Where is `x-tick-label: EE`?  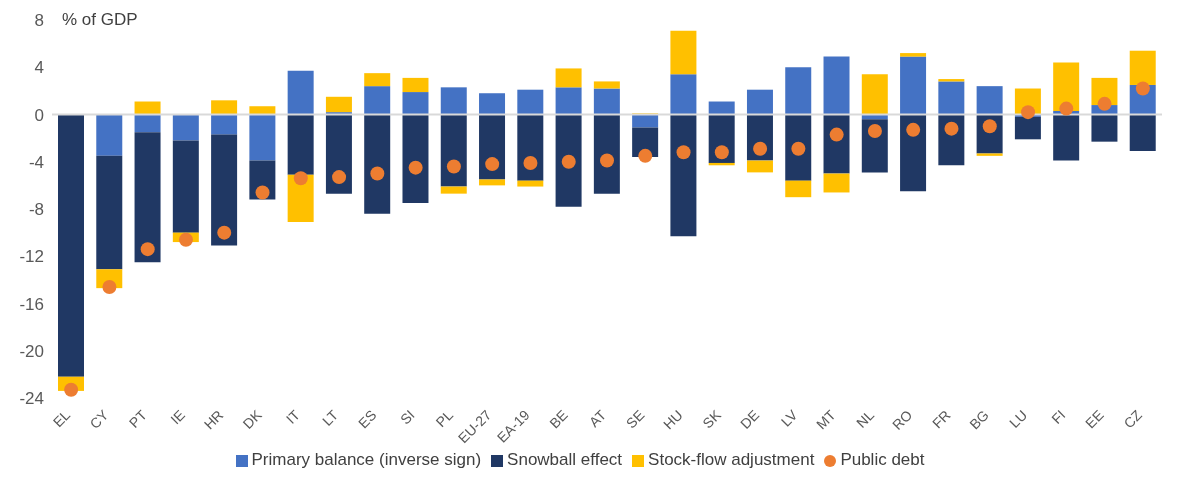 x-tick-label: EE is located at coordinates (1094, 419).